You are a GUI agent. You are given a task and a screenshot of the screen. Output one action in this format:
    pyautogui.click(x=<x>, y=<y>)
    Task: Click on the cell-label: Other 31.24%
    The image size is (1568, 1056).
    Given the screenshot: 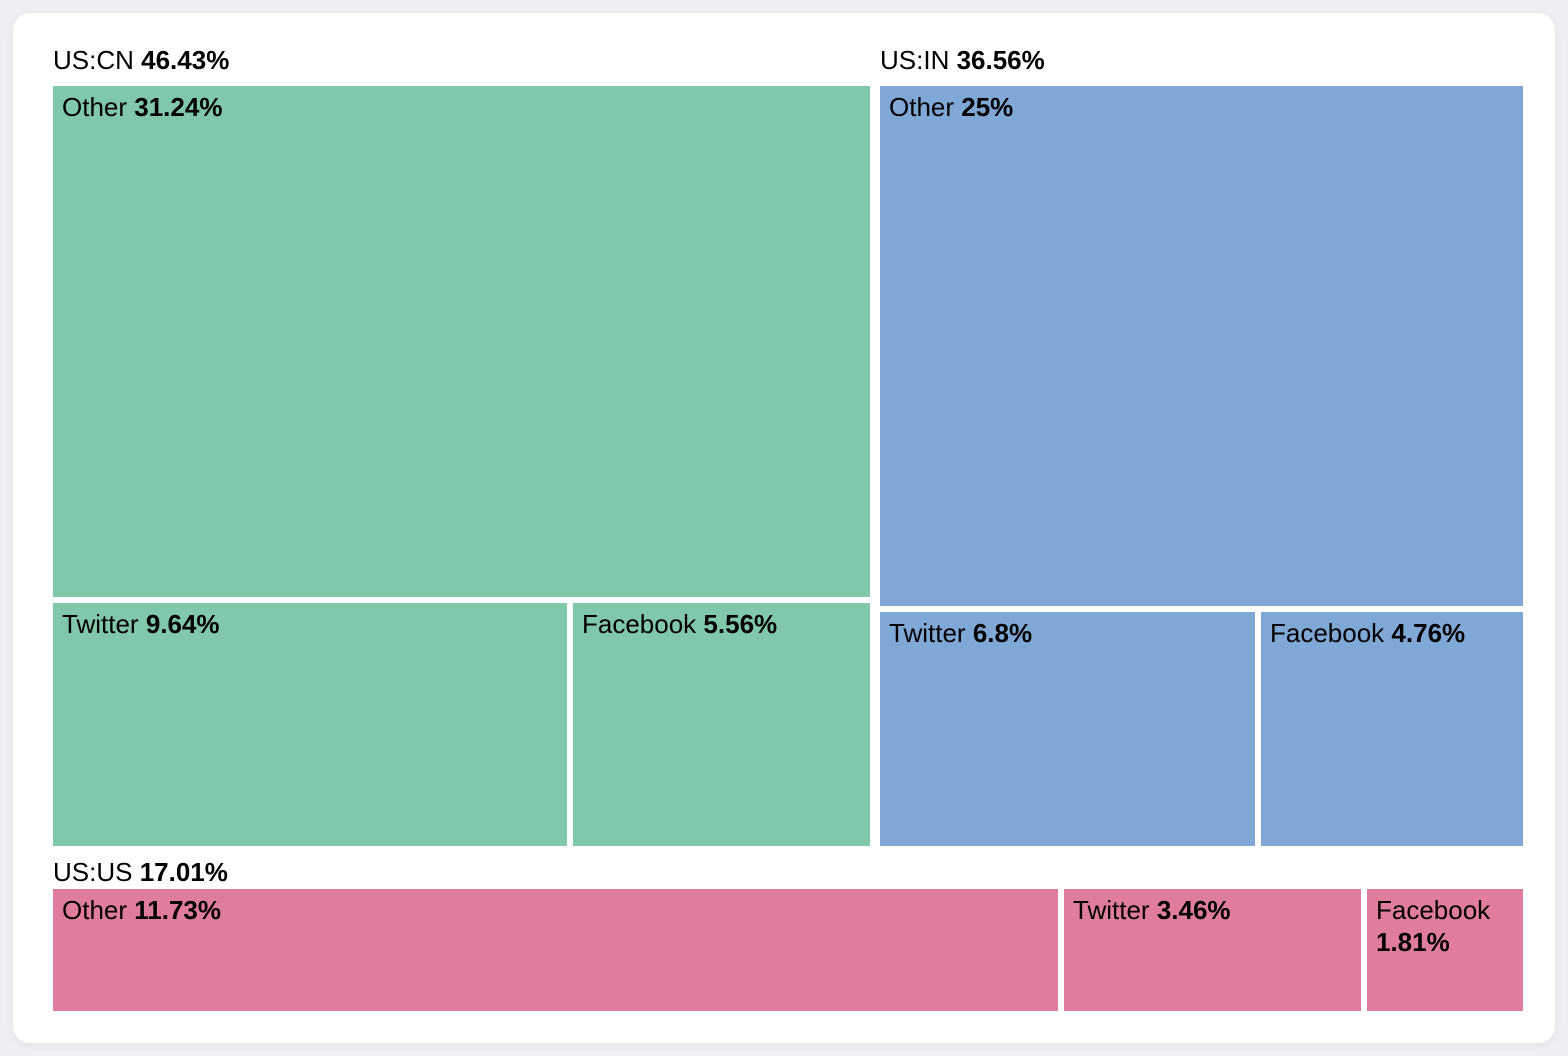 What is the action you would take?
    pyautogui.click(x=461, y=104)
    